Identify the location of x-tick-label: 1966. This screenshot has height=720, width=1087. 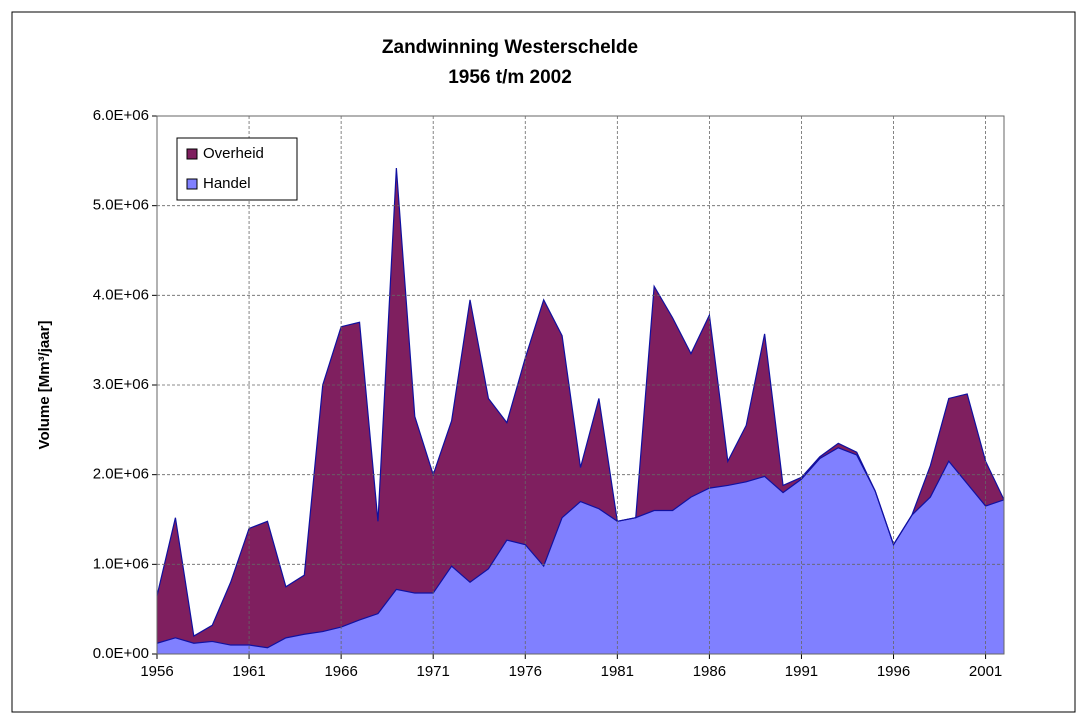
(340, 671).